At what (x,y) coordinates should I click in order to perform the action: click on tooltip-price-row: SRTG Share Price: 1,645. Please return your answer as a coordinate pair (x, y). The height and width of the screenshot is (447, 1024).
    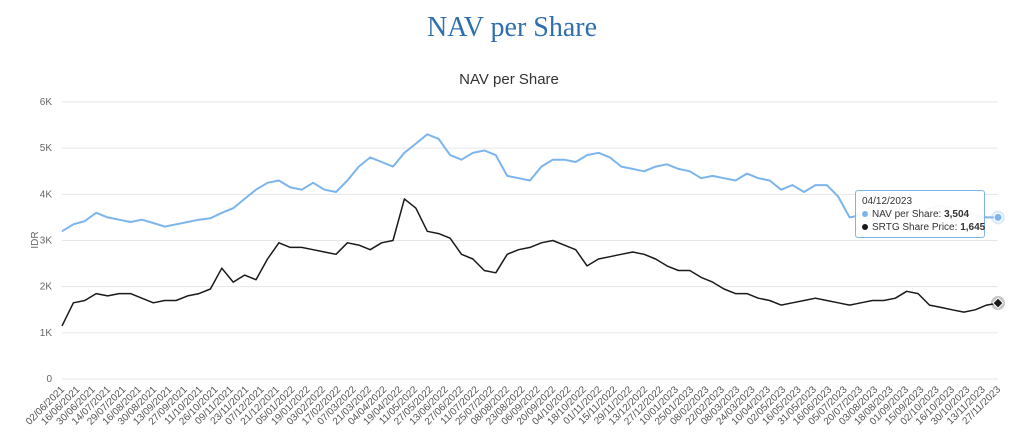
    Looking at the image, I should click on (923, 227).